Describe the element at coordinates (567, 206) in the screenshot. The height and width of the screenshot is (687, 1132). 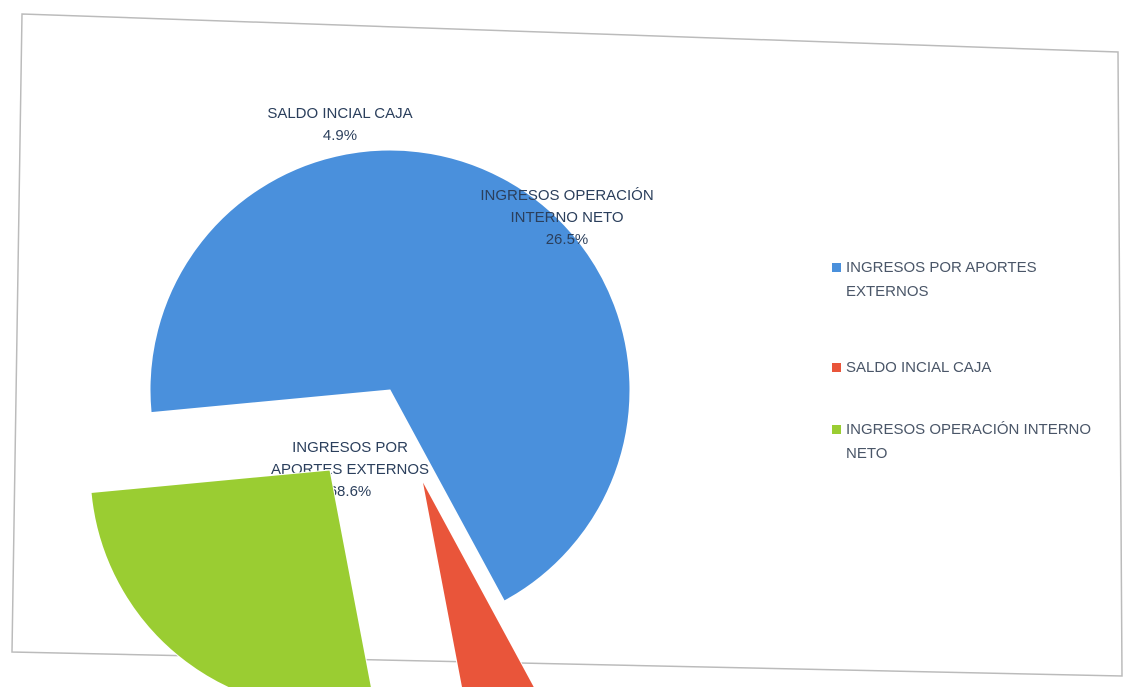
I see `data-label-category: INGRESOS OPERACIÓN INTERNO NETO` at that location.